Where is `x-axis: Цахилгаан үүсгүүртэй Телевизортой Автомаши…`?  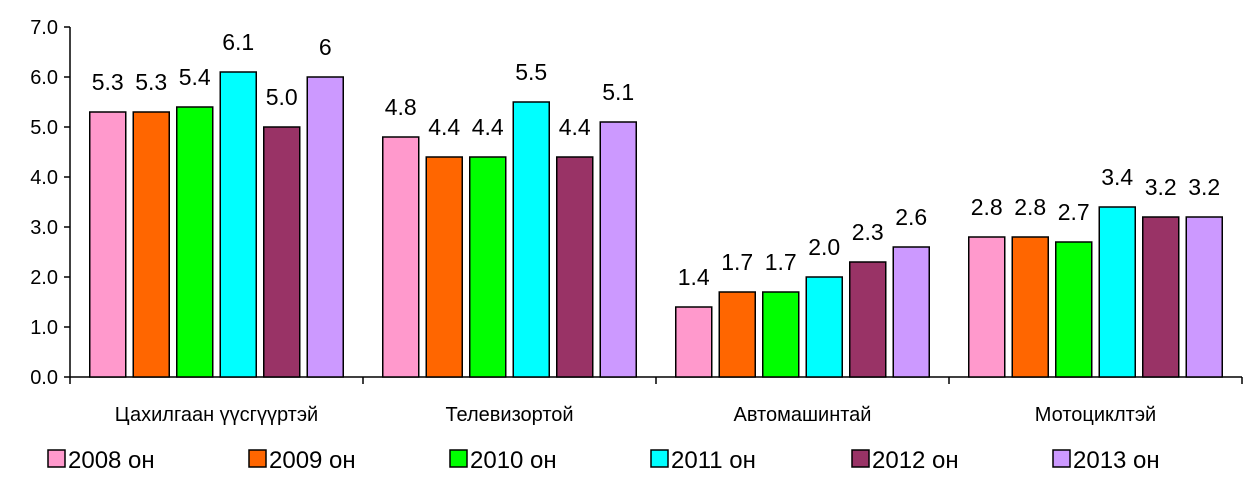 x-axis: Цахилгаан үүсгүүртэй Телевизортой Автомаши… is located at coordinates (656, 401).